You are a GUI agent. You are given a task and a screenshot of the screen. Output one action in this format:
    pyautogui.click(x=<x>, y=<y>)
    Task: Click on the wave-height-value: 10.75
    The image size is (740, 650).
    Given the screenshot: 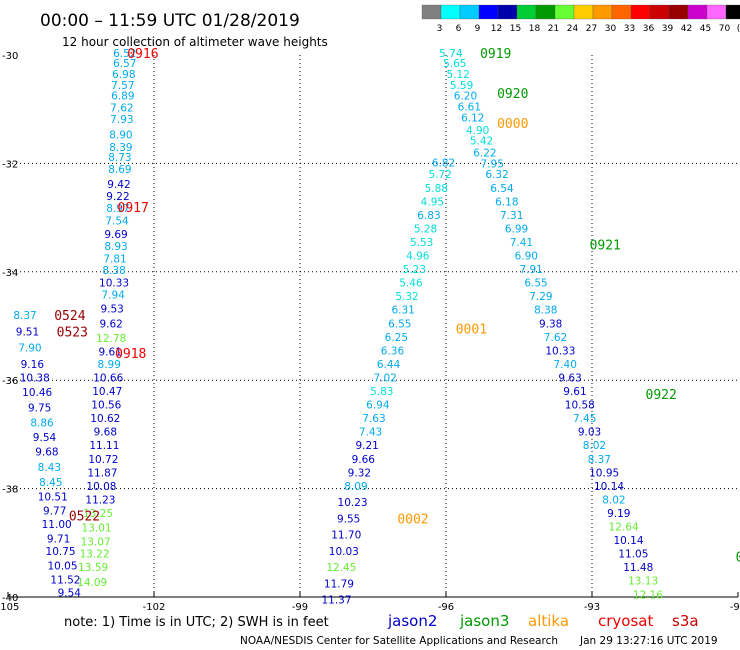 What is the action you would take?
    pyautogui.click(x=61, y=552)
    